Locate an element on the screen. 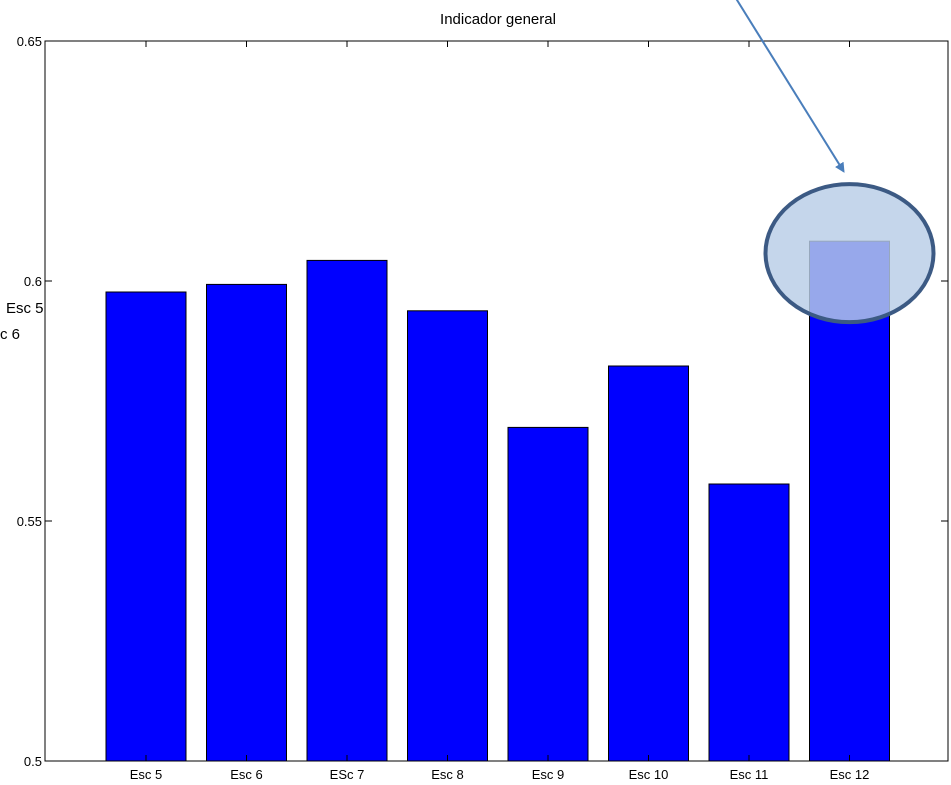 Image resolution: width=951 pixels, height=785 pixels. y-tick-label: 0.6 is located at coordinates (33, 281).